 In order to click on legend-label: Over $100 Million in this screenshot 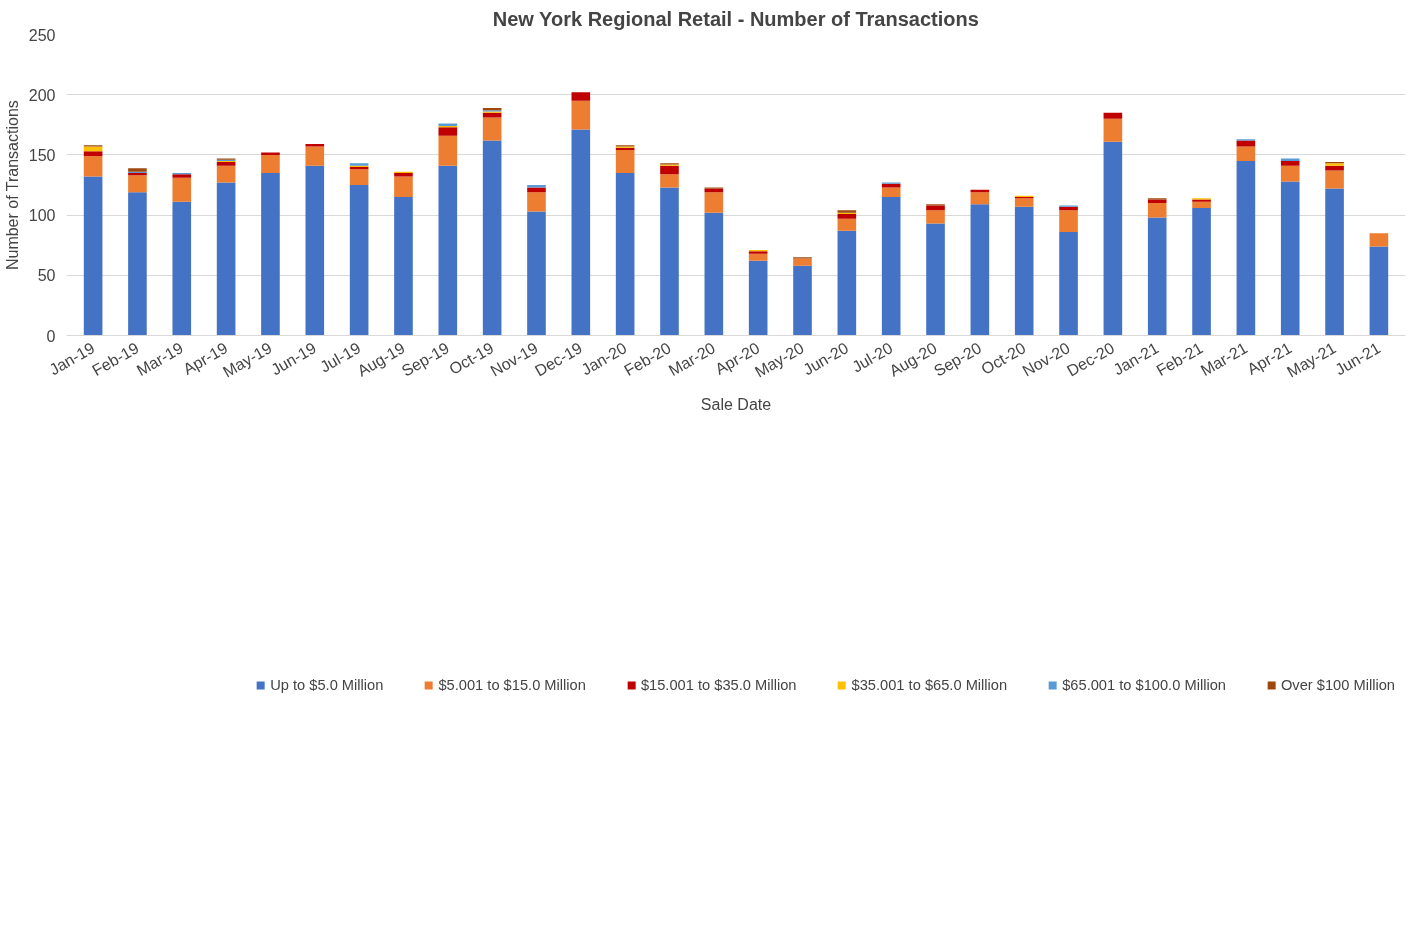, I will do `click(1337, 685)`.